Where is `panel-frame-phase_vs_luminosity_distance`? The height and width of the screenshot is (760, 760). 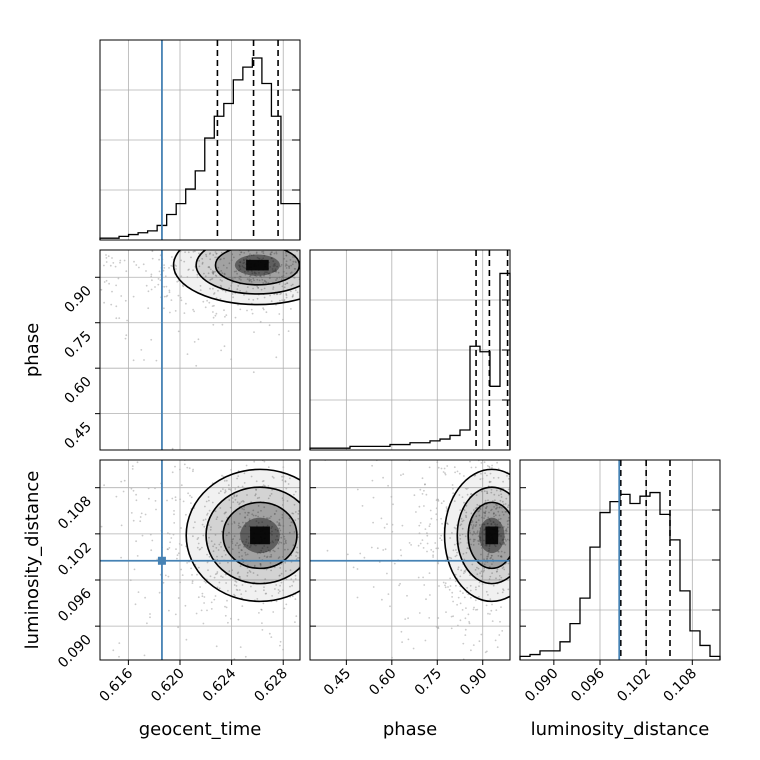
panel-frame-phase_vs_luminosity_distance is located at coordinates (410, 560).